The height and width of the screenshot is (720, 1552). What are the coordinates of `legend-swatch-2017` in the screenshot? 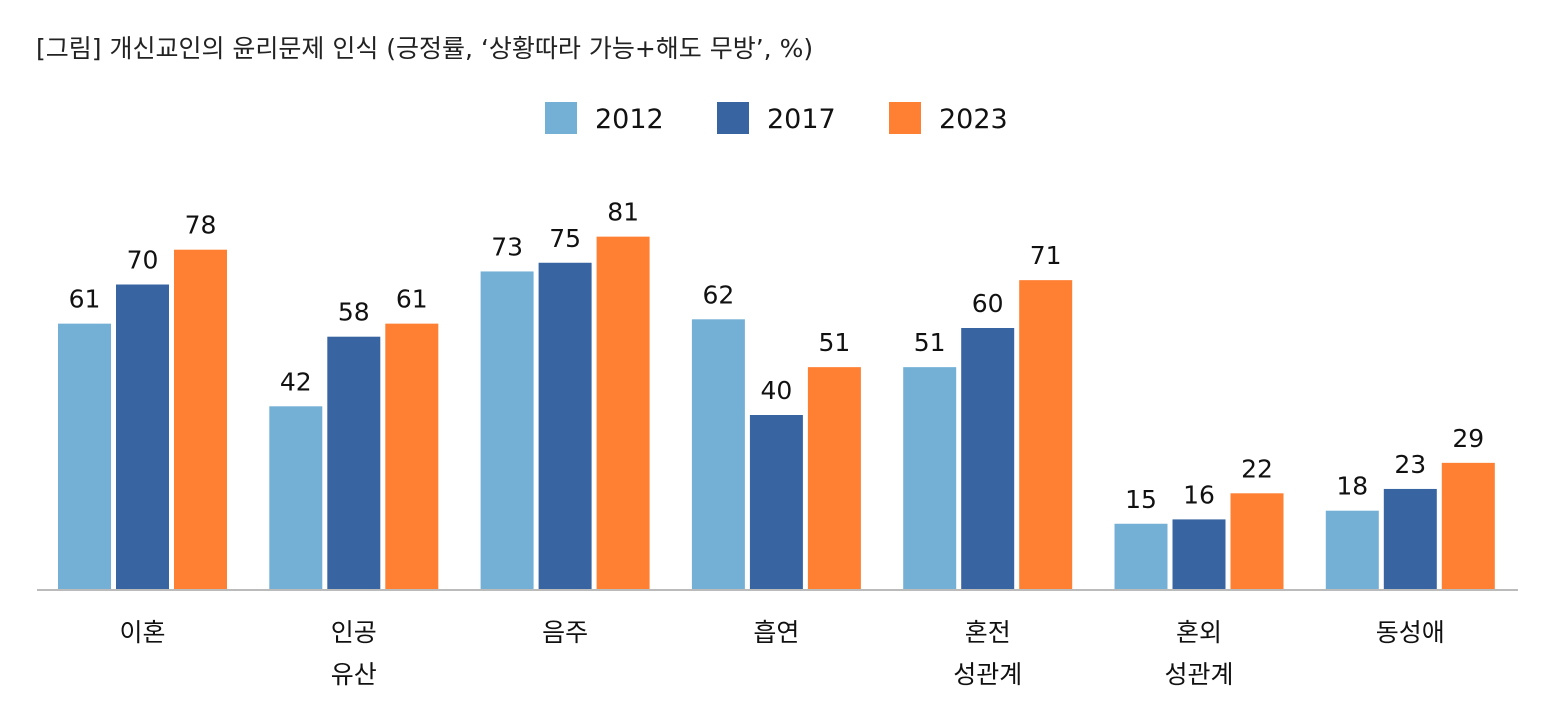 It's located at (733, 118).